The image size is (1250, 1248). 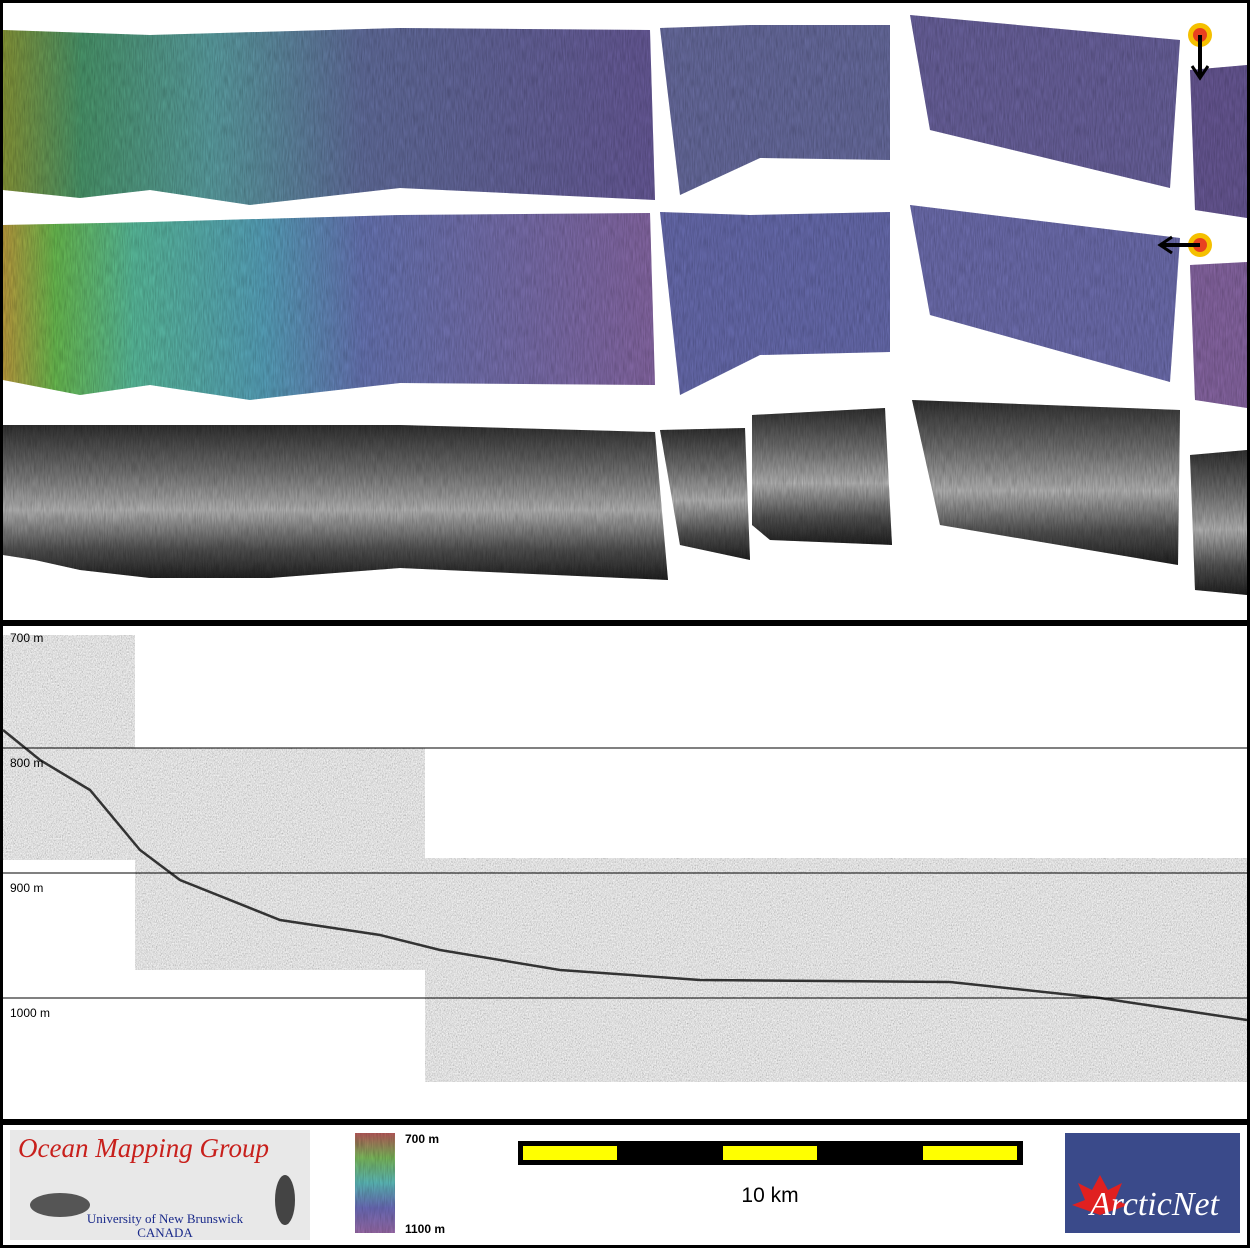 What do you see at coordinates (1152, 1183) in the screenshot?
I see `partner-logo: ArcticNet` at bounding box center [1152, 1183].